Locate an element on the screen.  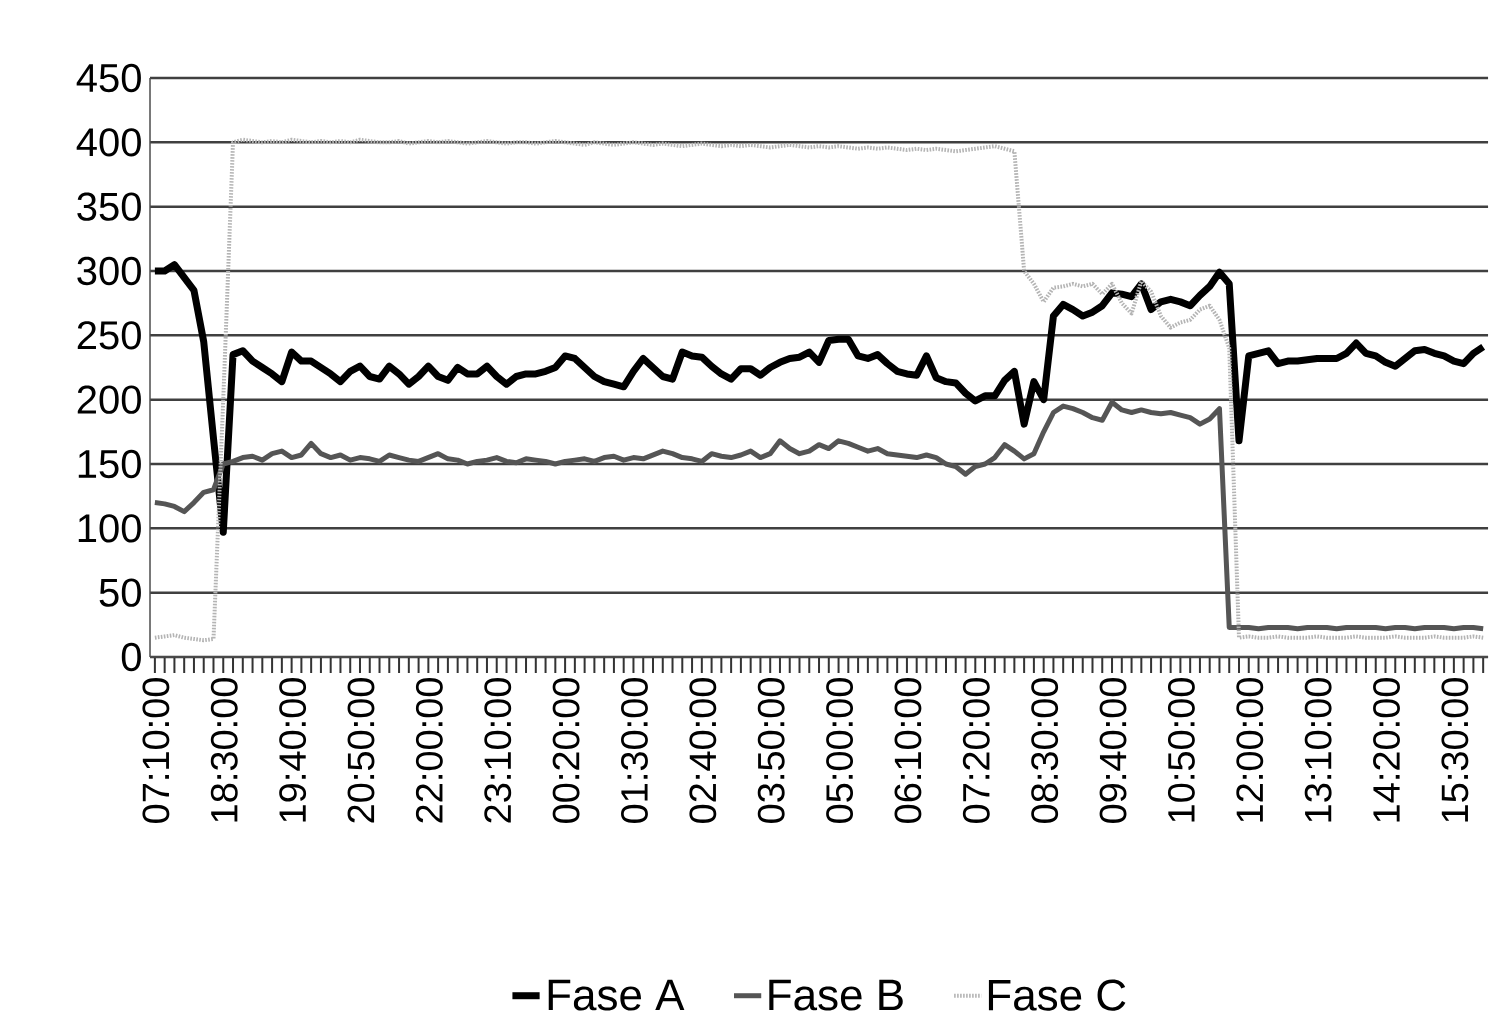
x-tick-label: 18:30:00 is located at coordinates (224, 750).